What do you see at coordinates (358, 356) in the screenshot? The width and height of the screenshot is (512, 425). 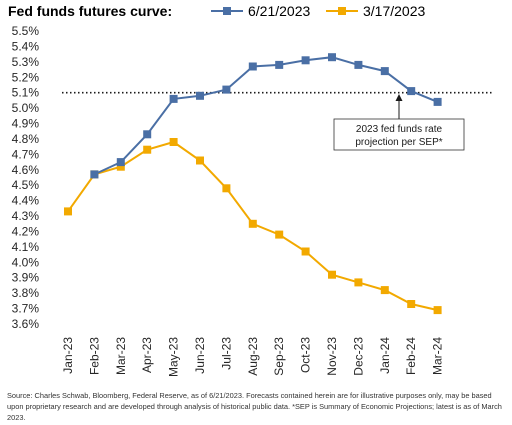 I see `x-tick-label: Dec-23` at bounding box center [358, 356].